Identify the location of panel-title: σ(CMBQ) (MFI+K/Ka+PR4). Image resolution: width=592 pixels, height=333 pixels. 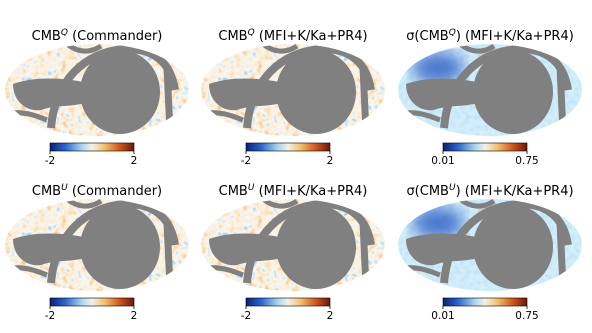
(490, 36).